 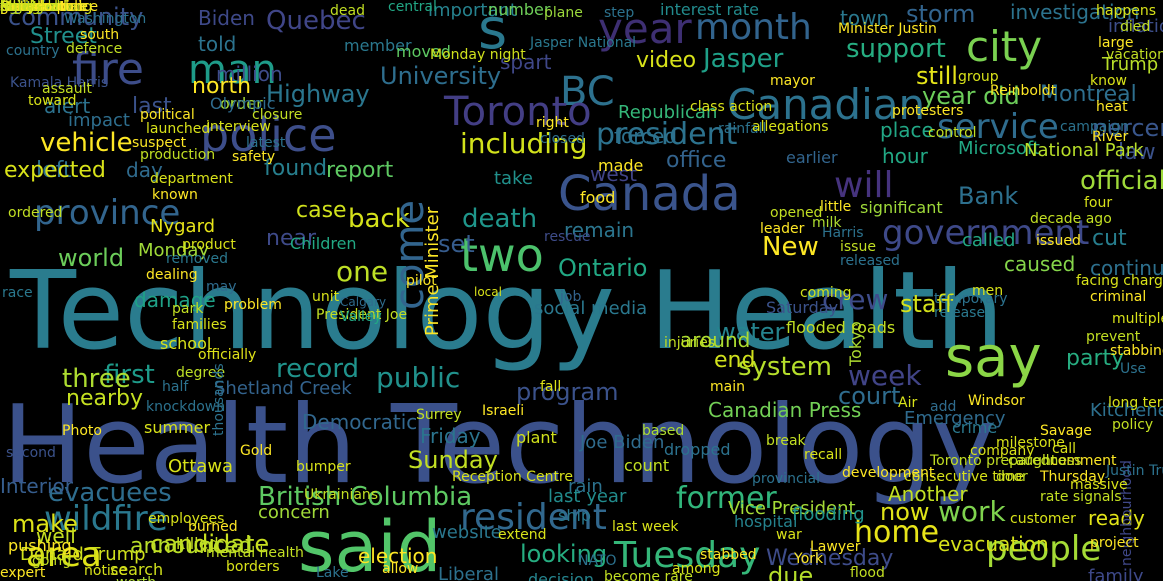 What do you see at coordinates (619, 13) in the screenshot?
I see `word-step: step` at bounding box center [619, 13].